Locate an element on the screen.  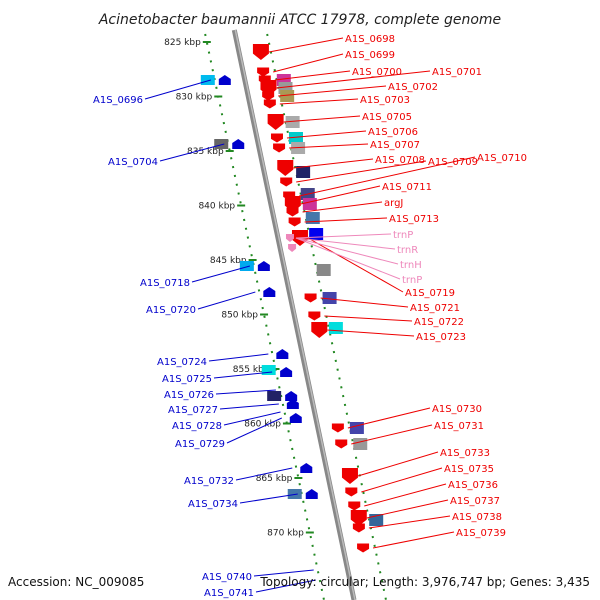
accession-text: Accession: NC_009085 is located at coordinates (76, 582).